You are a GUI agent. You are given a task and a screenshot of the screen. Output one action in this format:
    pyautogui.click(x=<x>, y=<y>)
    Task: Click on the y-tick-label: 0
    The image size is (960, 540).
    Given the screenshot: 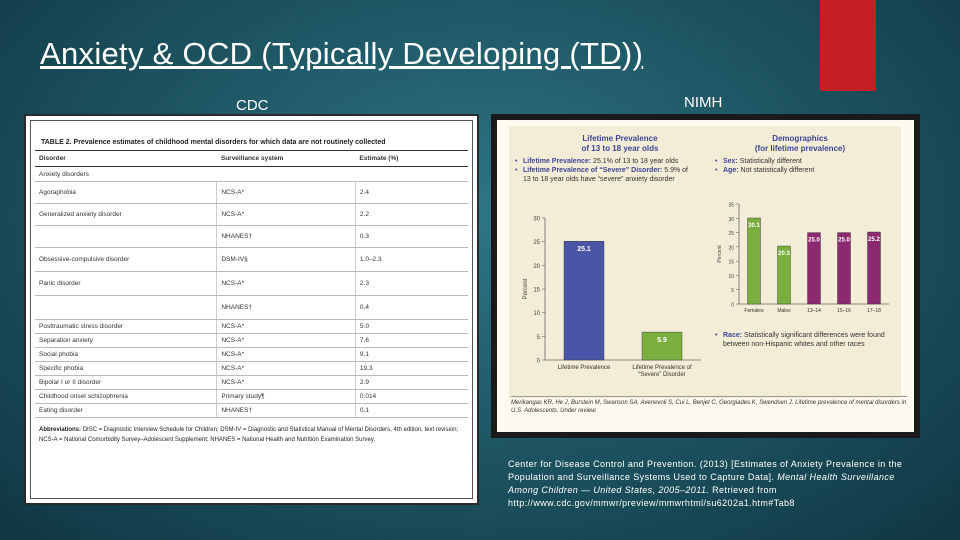 What is the action you would take?
    pyautogui.click(x=732, y=306)
    